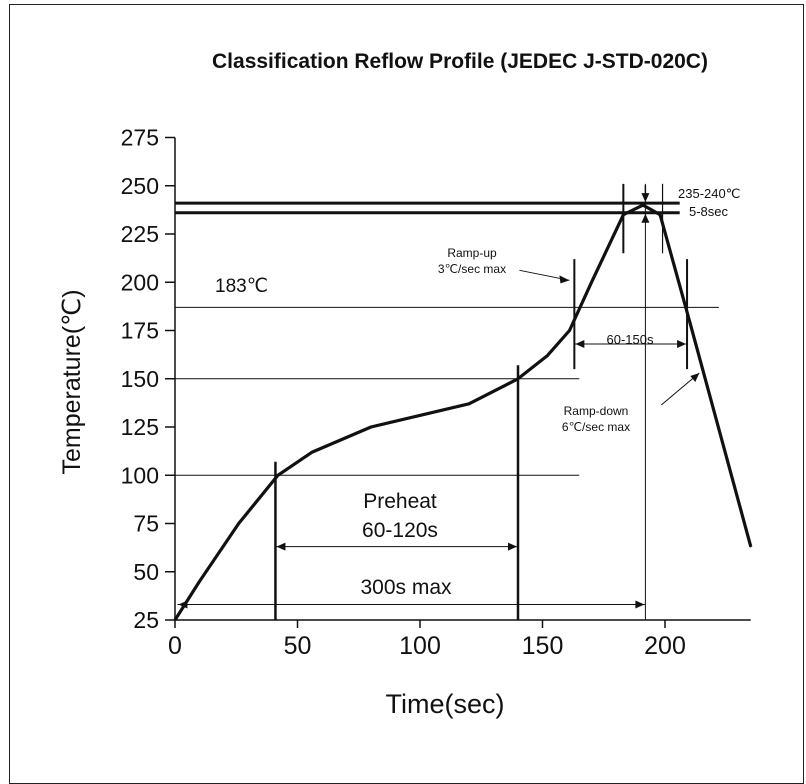 Image resolution: width=806 pixels, height=784 pixels. What do you see at coordinates (140, 427) in the screenshot?
I see `y-tick-label: 125` at bounding box center [140, 427].